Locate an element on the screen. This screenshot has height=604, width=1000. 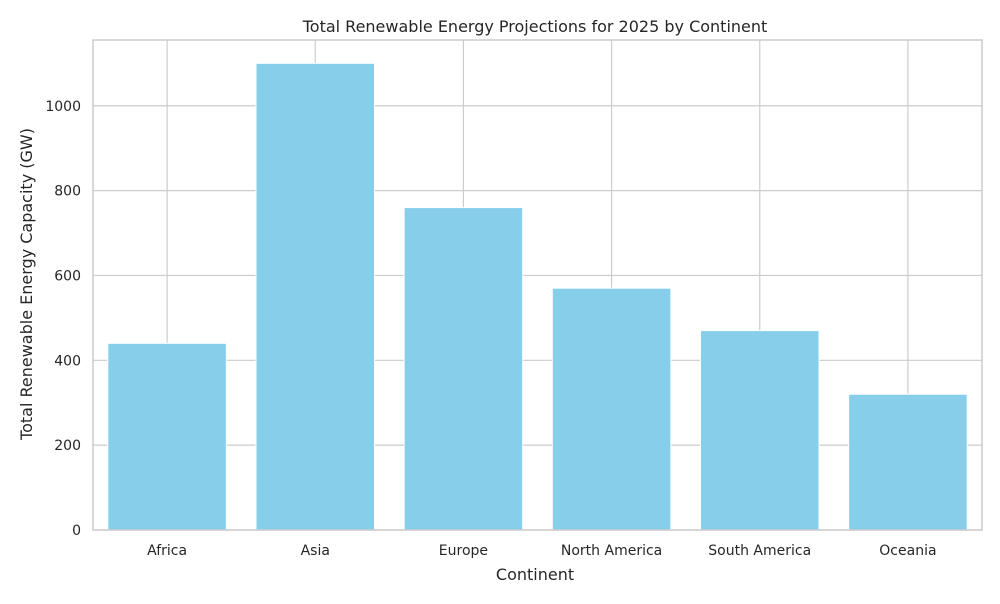
y-tick-label: 1000 is located at coordinates (63, 107).